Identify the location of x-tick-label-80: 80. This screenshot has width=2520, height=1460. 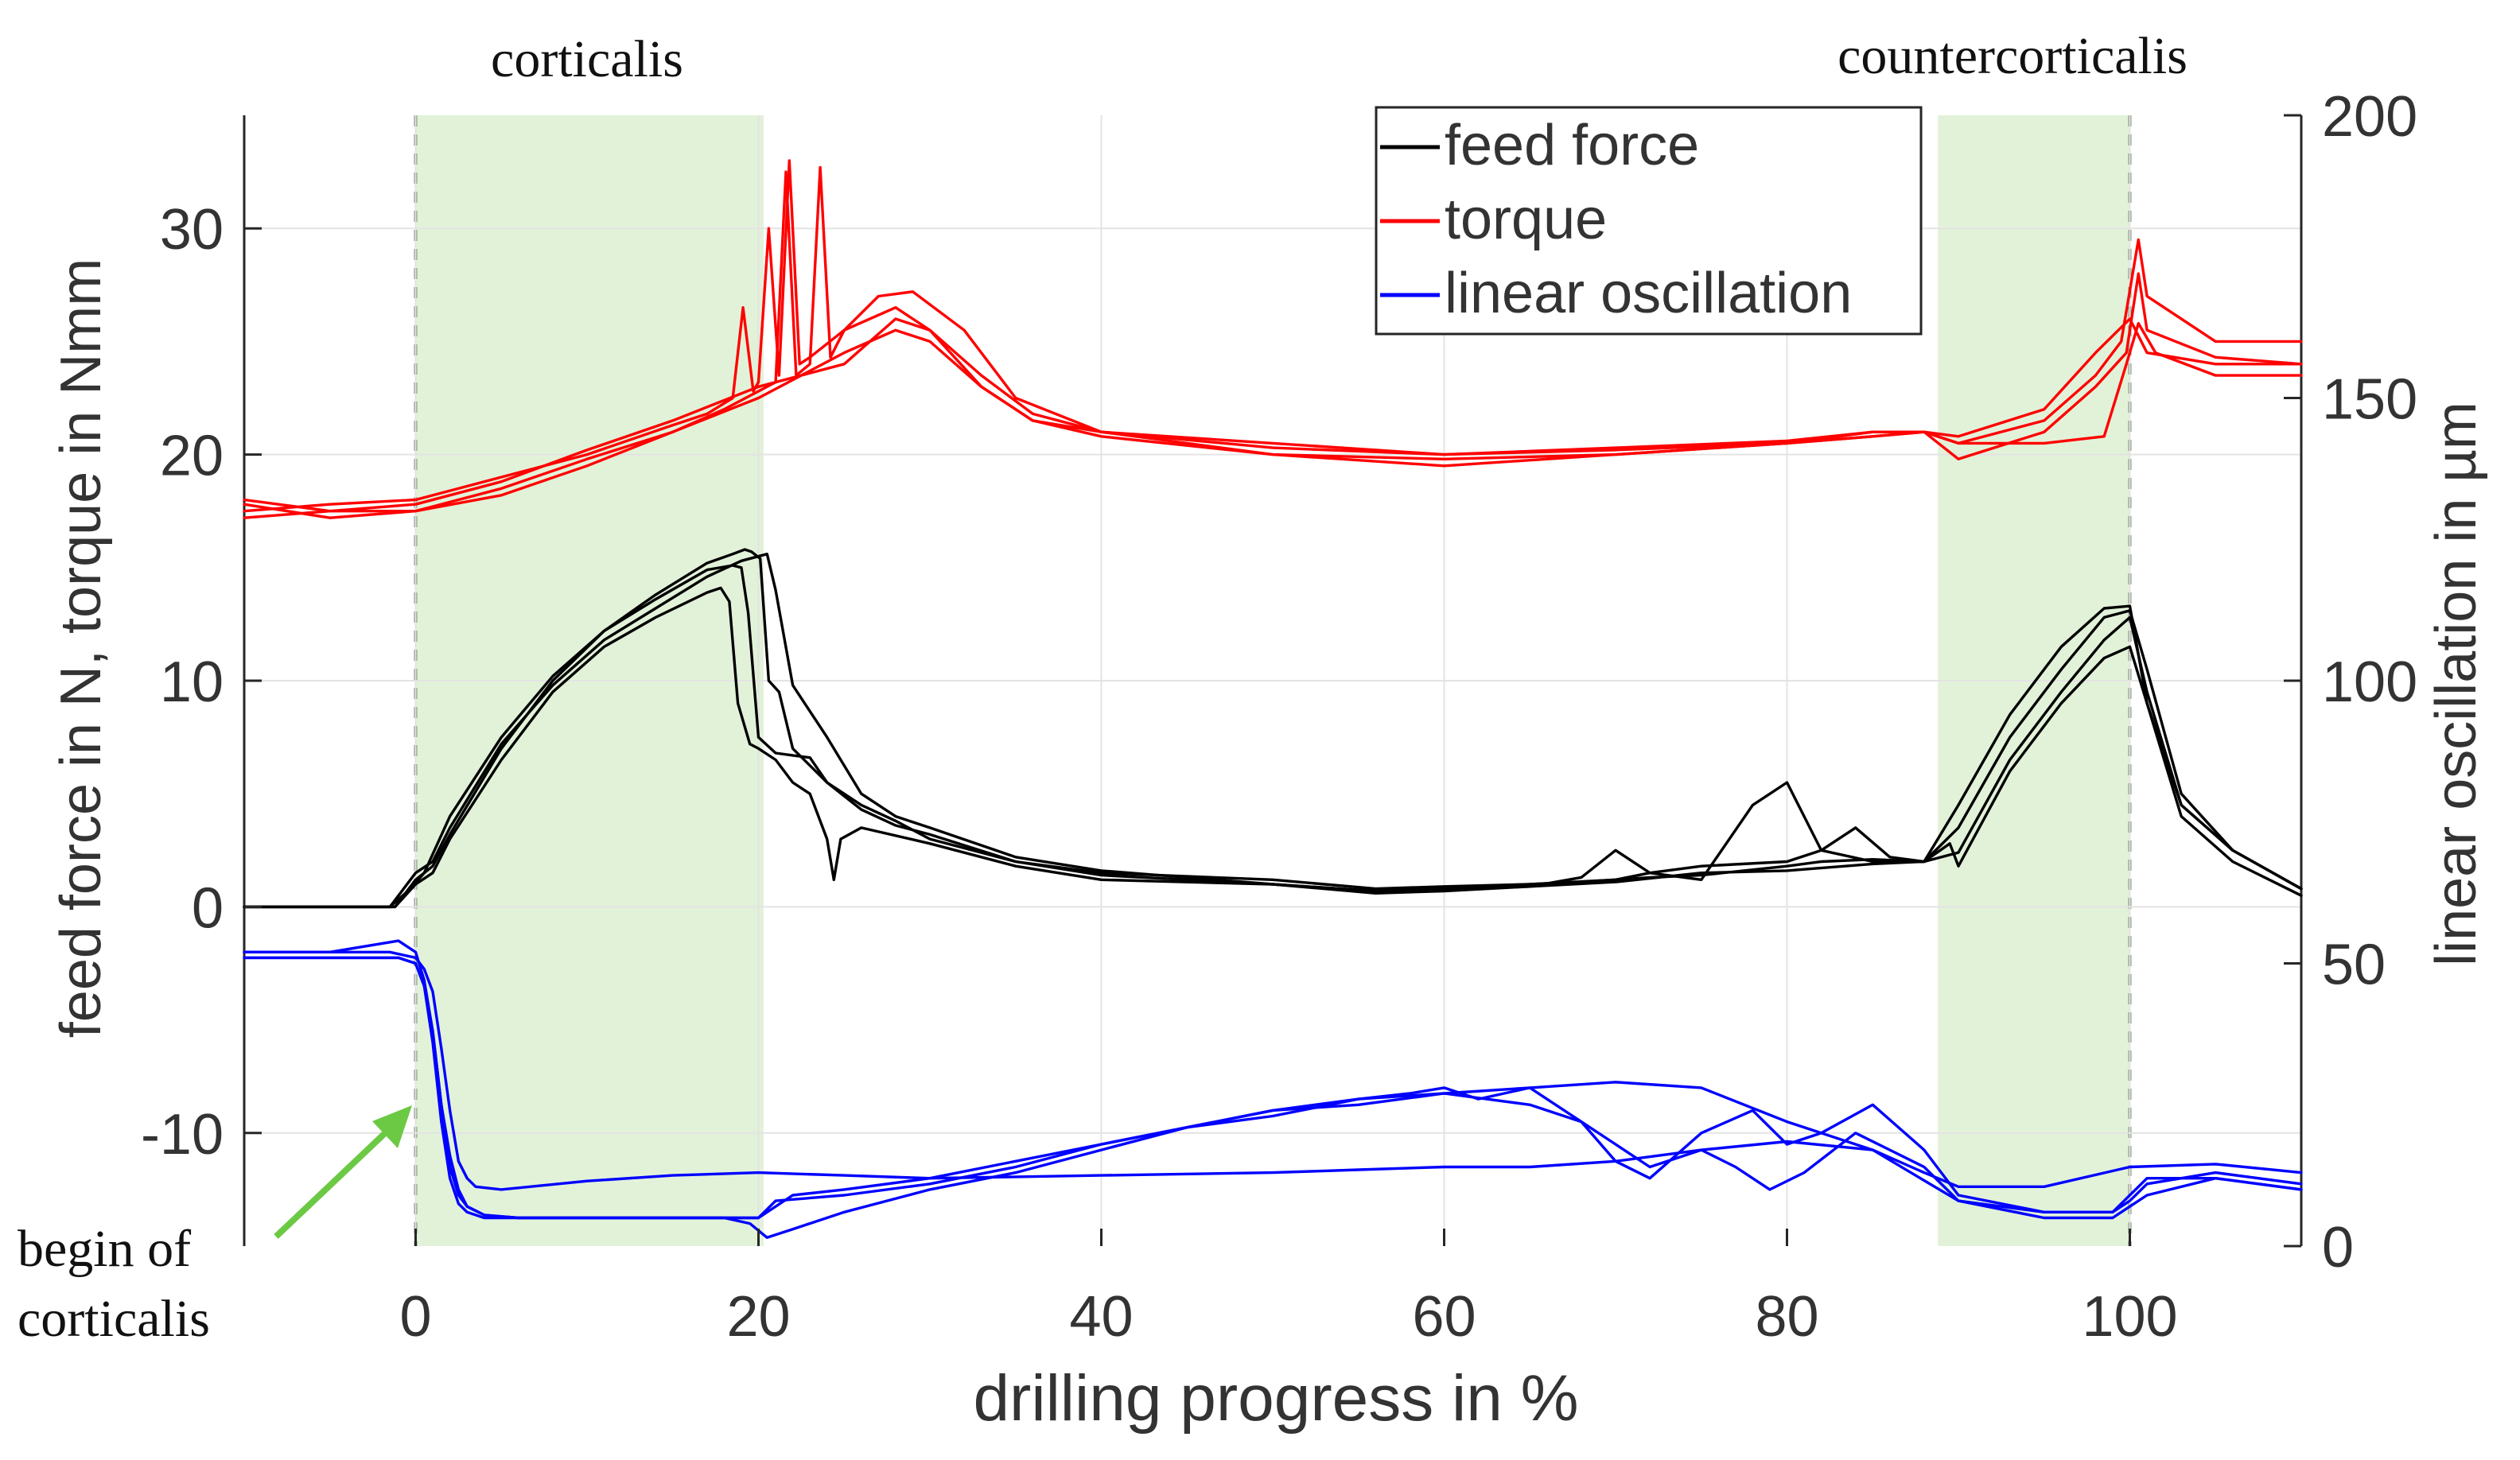
(1786, 1317).